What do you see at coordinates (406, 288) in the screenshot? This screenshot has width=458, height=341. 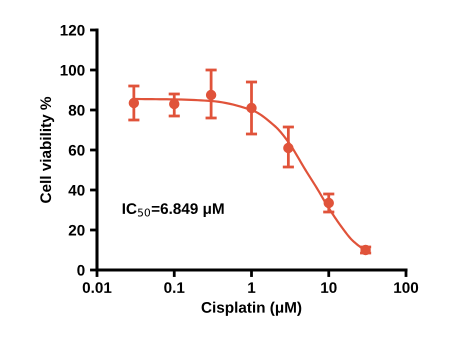 I see `x-tick-label: 100` at bounding box center [406, 288].